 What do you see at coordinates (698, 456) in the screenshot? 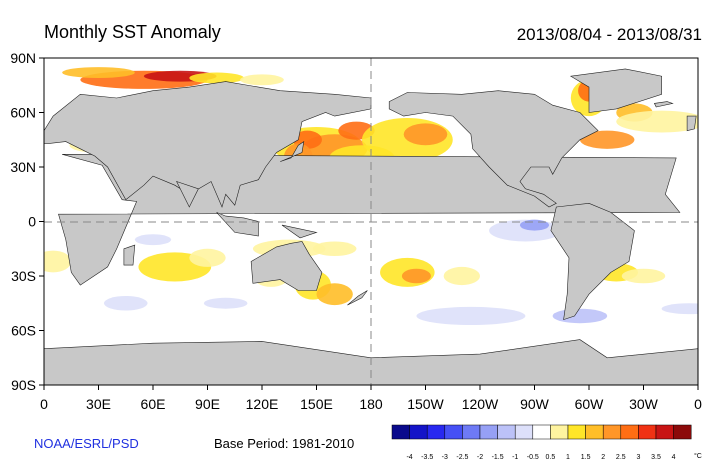
I see `colorbar-unit: °C` at bounding box center [698, 456].